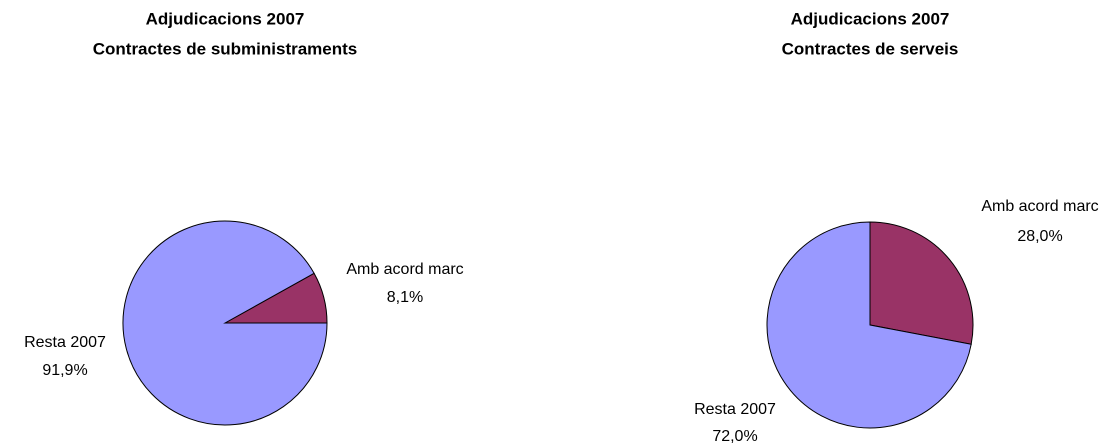 Image resolution: width=1120 pixels, height=445 pixels. What do you see at coordinates (225, 48) in the screenshot?
I see `chart-subtitle: Contractes de subministraments` at bounding box center [225, 48].